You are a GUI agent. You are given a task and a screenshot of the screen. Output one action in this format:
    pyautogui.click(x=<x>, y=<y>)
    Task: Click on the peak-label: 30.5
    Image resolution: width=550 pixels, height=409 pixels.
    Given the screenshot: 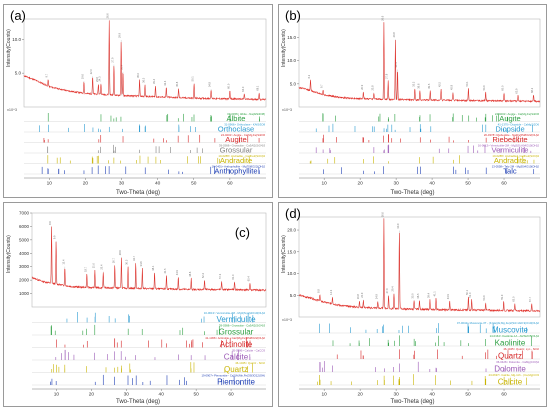 What is the action you would take?
    pyautogui.click(x=127, y=262)
    